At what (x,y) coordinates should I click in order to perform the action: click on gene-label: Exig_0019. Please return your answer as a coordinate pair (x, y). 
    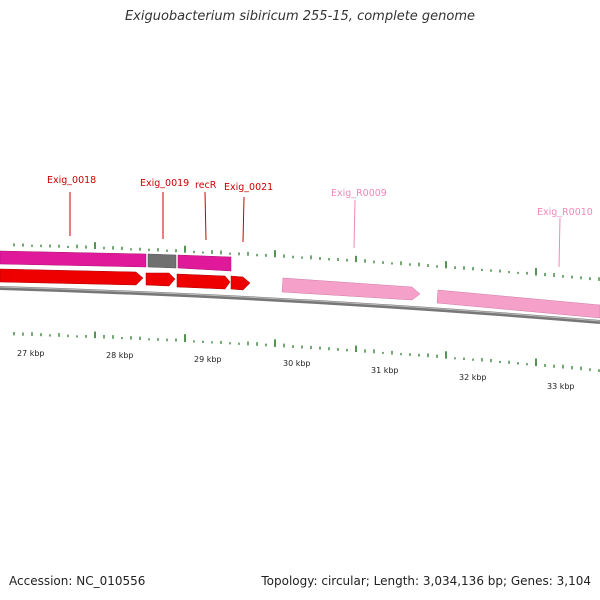
    Looking at the image, I should click on (164, 183).